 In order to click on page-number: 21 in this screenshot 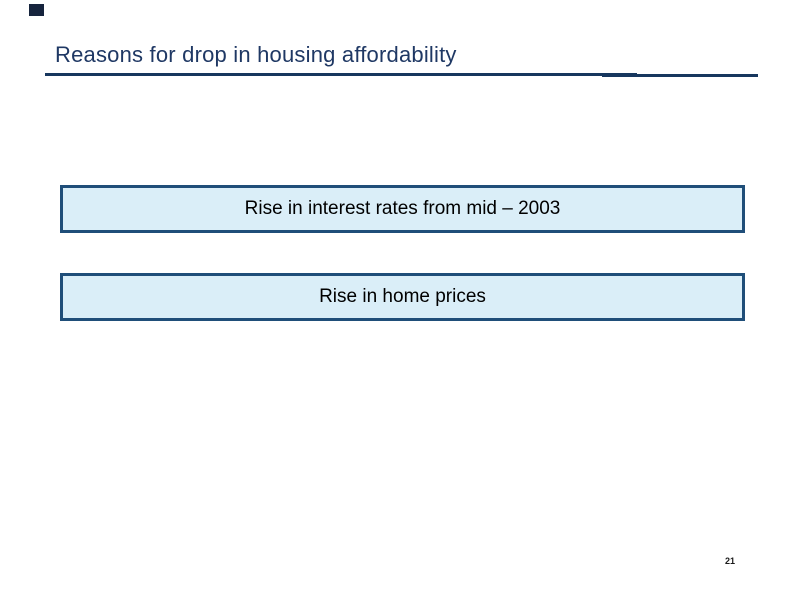, I will do `click(730, 561)`.